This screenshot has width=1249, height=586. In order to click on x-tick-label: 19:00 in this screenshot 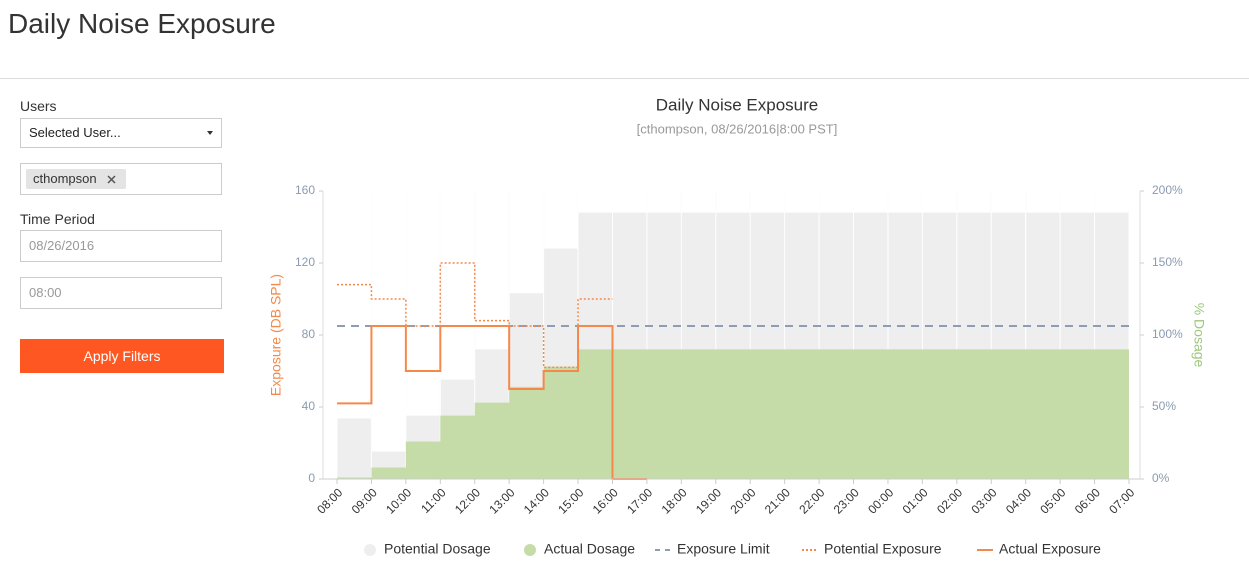, I will do `click(708, 500)`.